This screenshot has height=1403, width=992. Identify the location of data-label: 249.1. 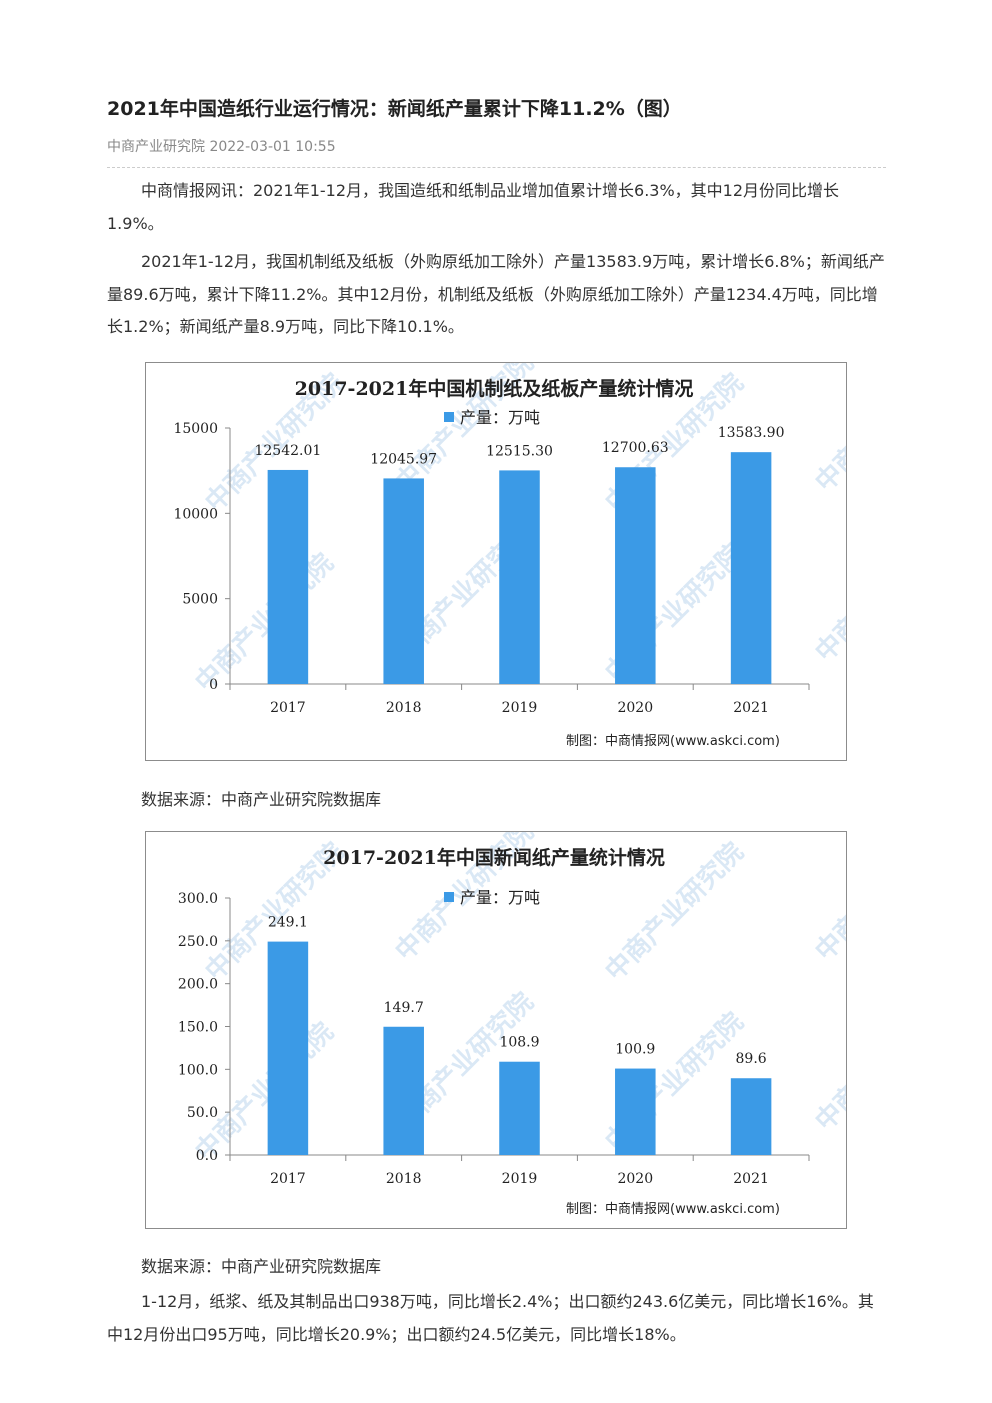
(288, 923).